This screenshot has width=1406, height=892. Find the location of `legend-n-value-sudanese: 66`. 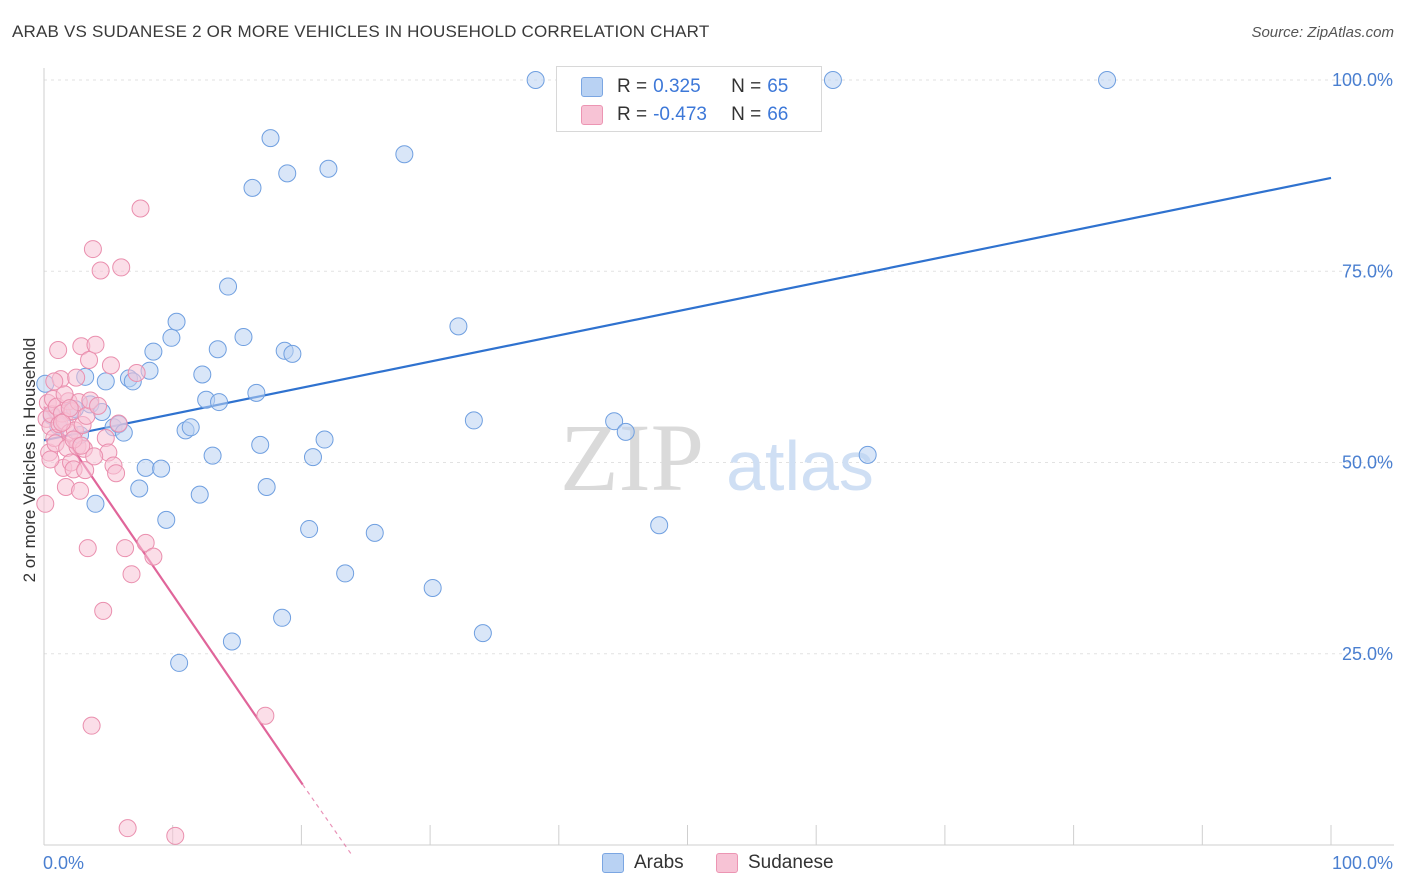

legend-n-value-sudanese: 66 is located at coordinates (778, 114).